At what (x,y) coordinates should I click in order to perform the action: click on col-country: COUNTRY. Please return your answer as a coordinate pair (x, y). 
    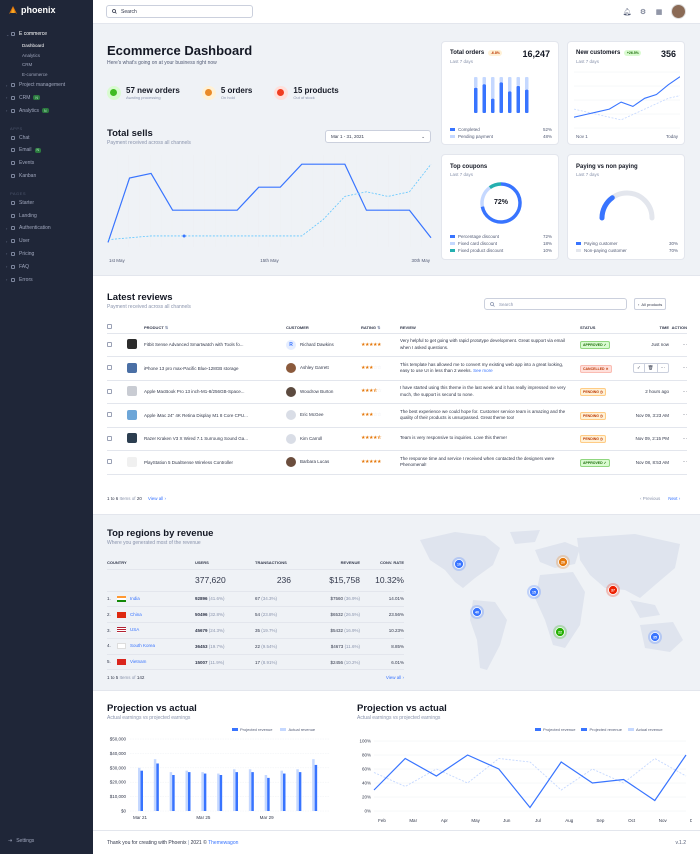
    Looking at the image, I should click on (151, 563).